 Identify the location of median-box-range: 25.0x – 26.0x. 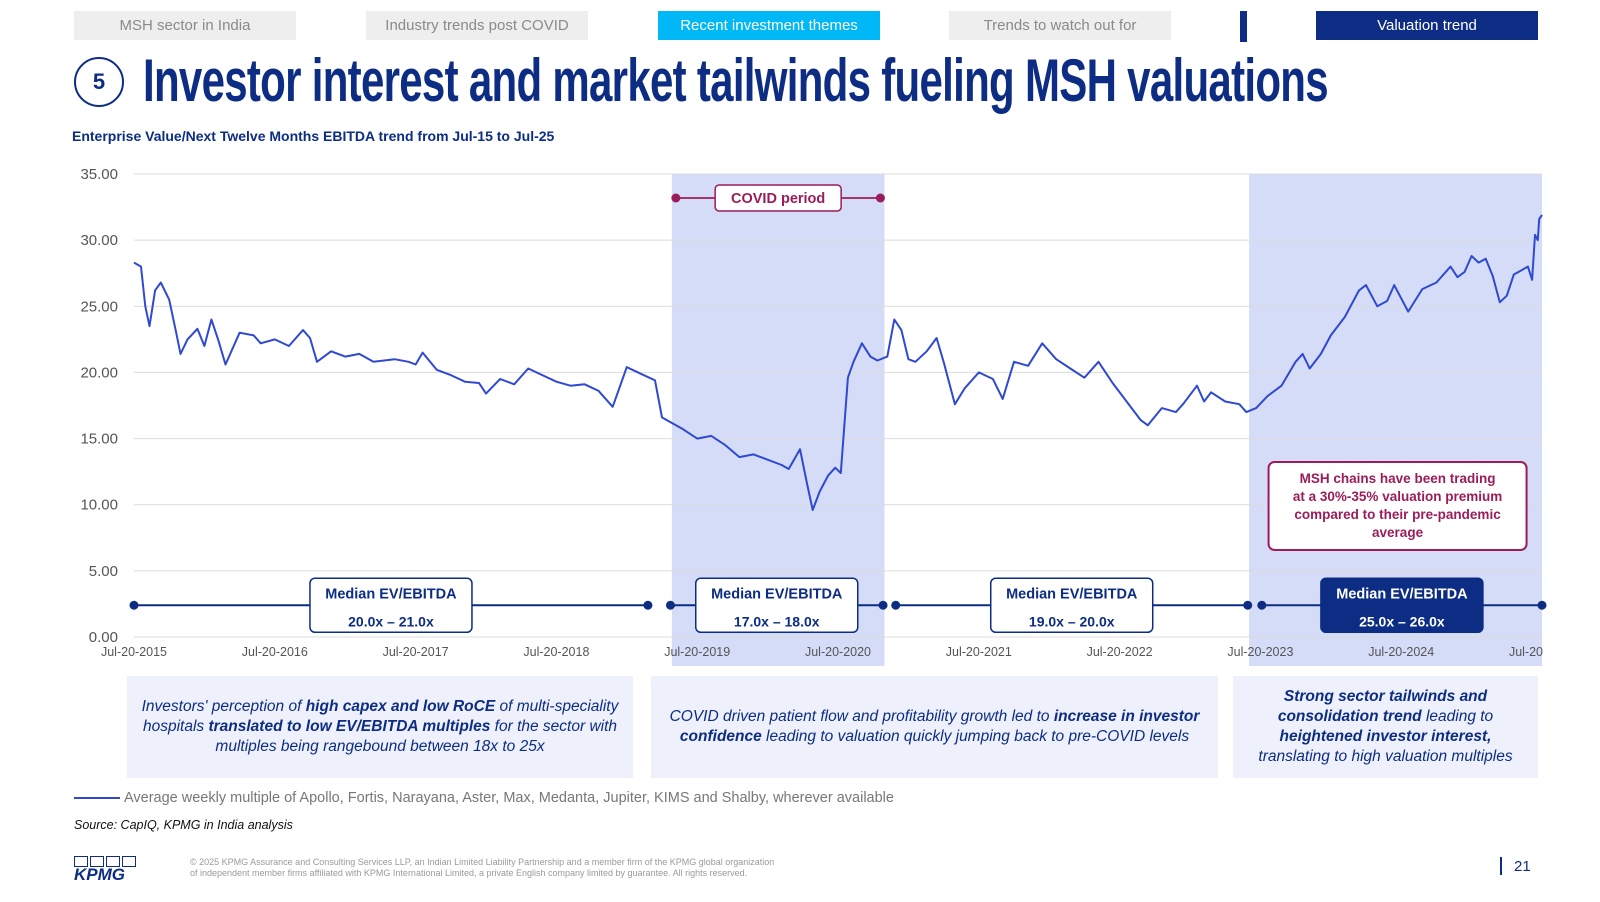
(1402, 621).